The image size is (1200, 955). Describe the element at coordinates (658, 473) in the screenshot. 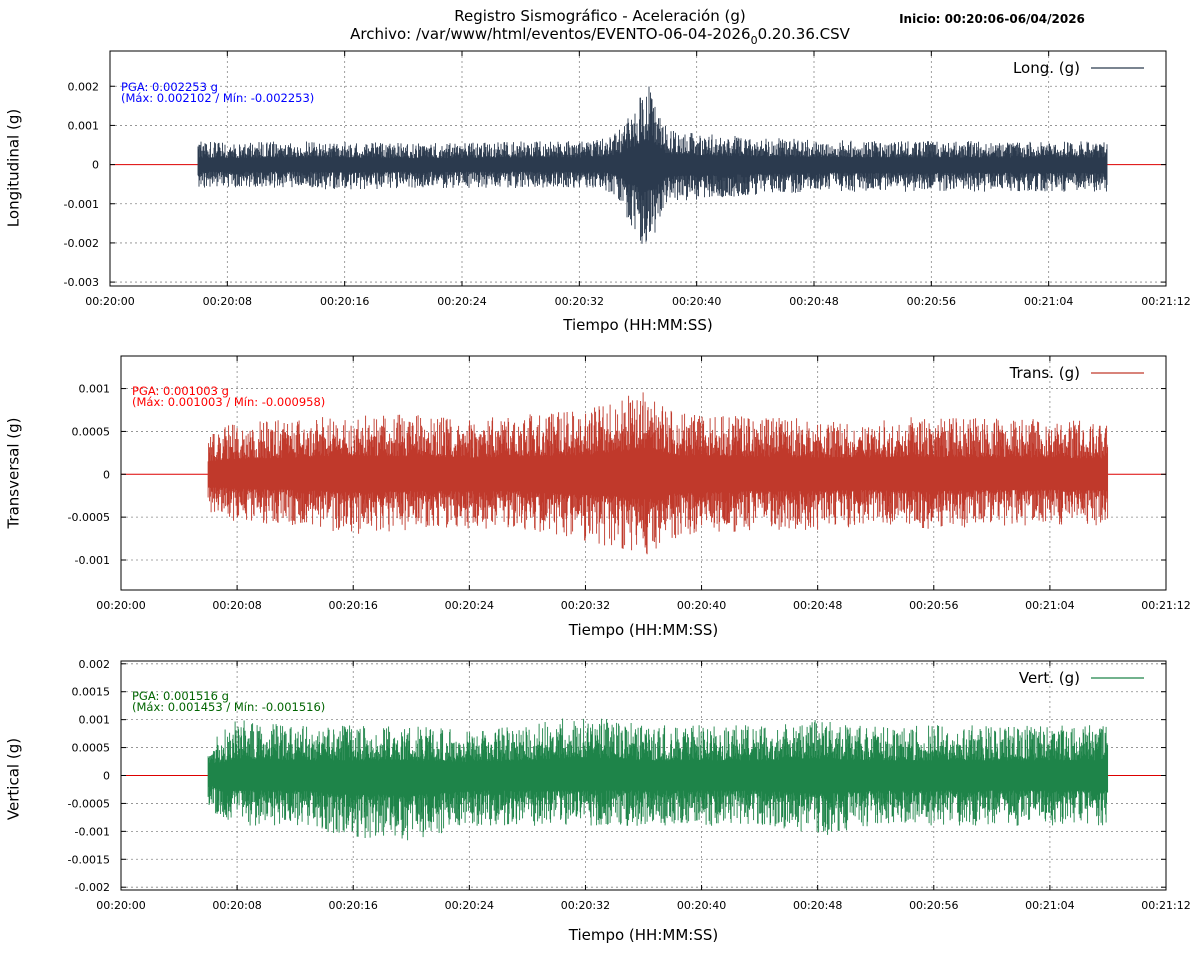

I see `waveform-trans` at that location.